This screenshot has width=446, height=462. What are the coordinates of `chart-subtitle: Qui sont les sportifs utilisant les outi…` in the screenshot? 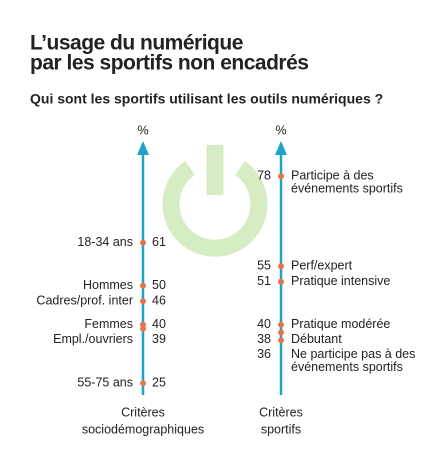 It's located at (206, 99).